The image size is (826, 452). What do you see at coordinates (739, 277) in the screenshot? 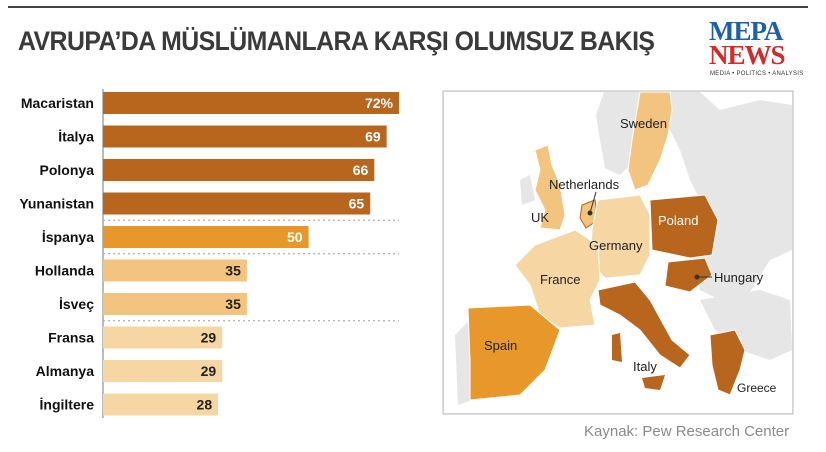
I see `map-label-hungary: Hungary` at bounding box center [739, 277].